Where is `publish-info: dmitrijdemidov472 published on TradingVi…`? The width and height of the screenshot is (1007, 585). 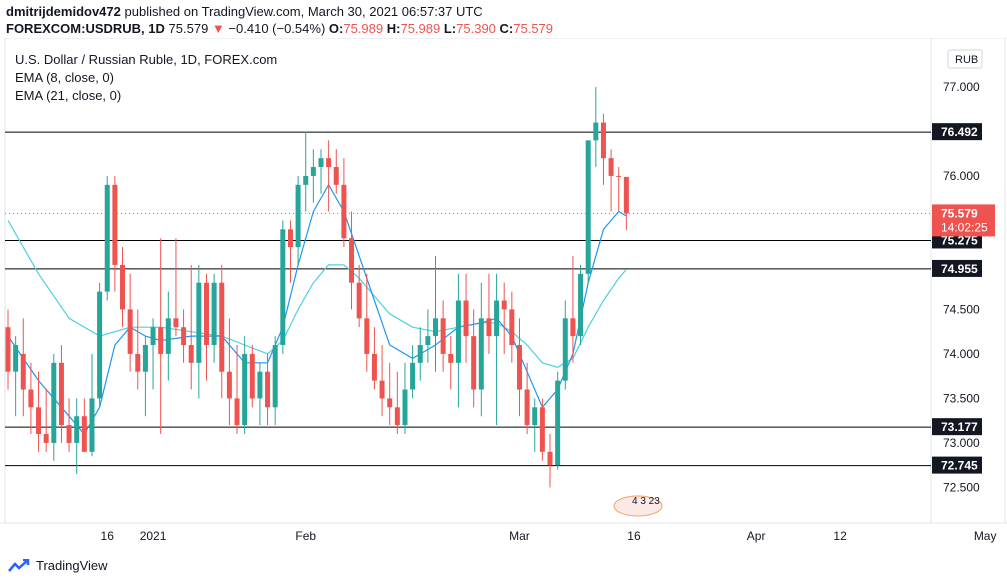 publish-info: dmitrijdemidov472 published on TradingVi… is located at coordinates (244, 11).